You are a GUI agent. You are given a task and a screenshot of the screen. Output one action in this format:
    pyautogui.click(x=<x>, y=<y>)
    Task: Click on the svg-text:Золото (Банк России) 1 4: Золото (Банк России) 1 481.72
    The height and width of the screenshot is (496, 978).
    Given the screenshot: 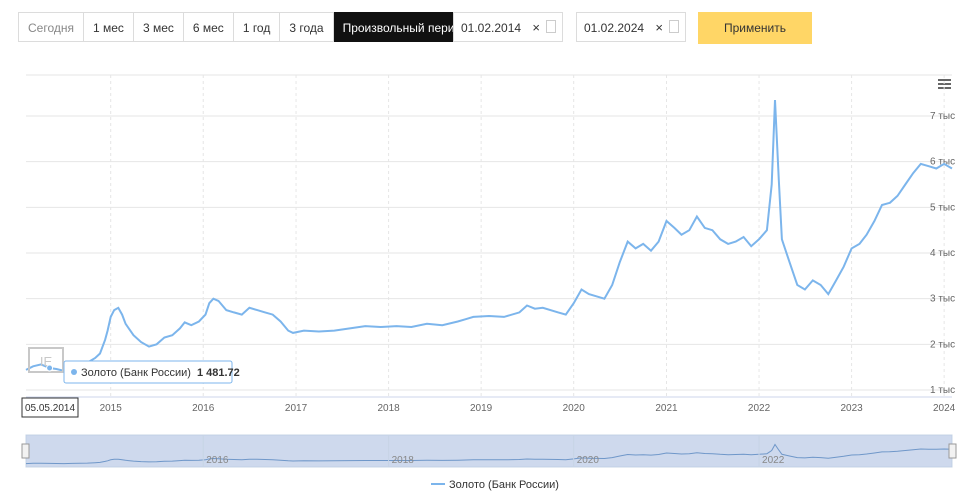 What is the action you would take?
    pyautogui.click(x=160, y=373)
    